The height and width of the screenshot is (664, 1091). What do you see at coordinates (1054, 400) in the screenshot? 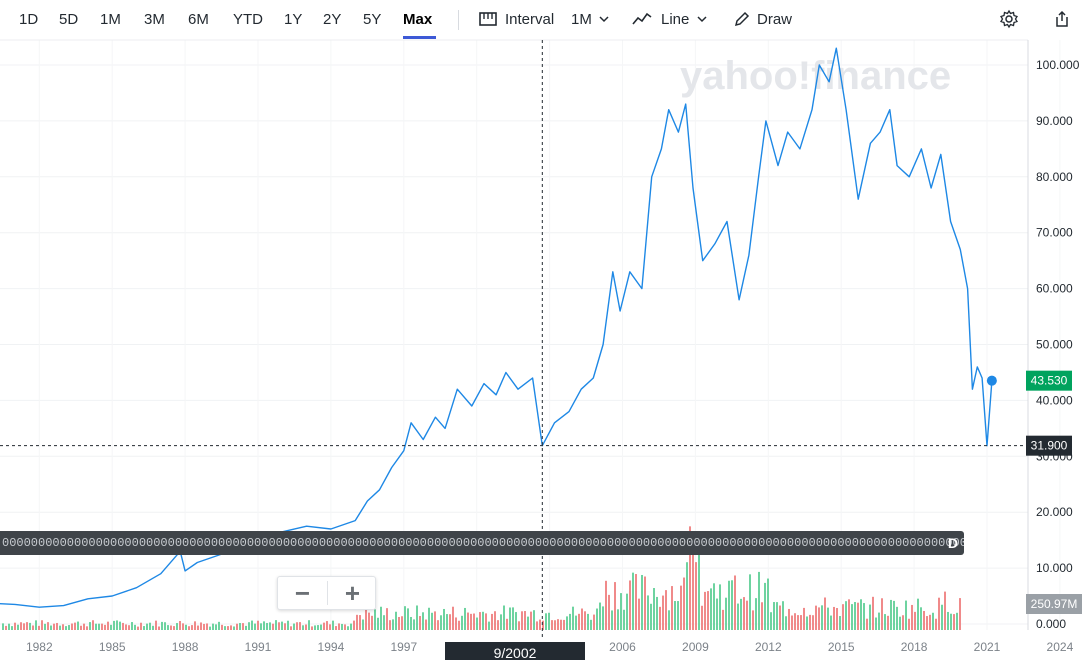
I see `y-tick-label: 40.000` at bounding box center [1054, 400].